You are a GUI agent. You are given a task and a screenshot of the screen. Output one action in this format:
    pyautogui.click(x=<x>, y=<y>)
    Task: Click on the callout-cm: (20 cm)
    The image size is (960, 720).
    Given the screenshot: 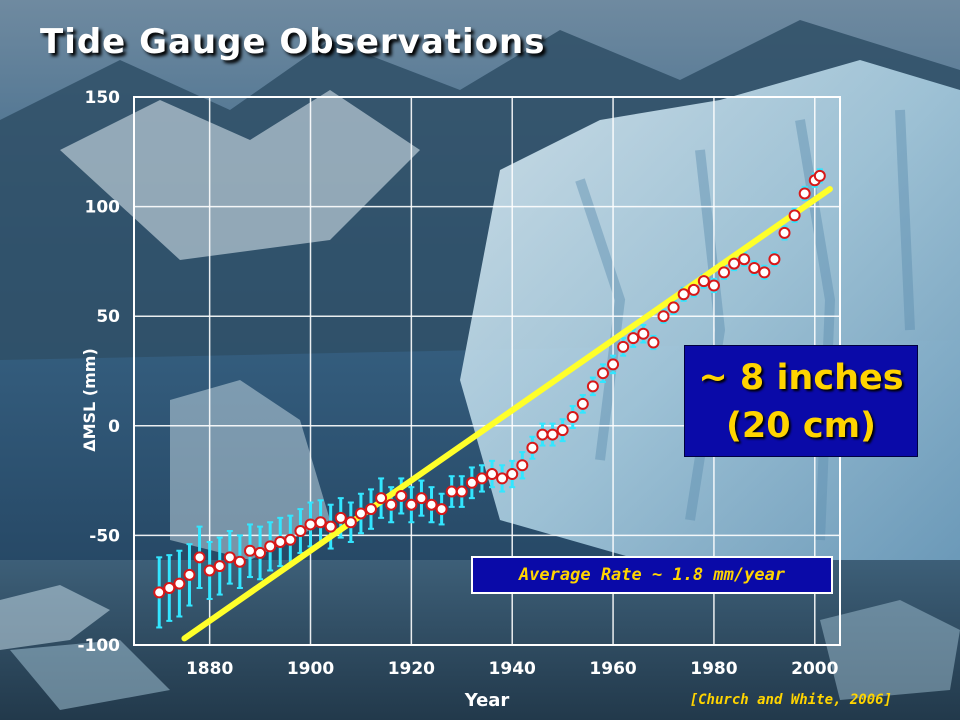 What is the action you would take?
    pyautogui.click(x=801, y=426)
    